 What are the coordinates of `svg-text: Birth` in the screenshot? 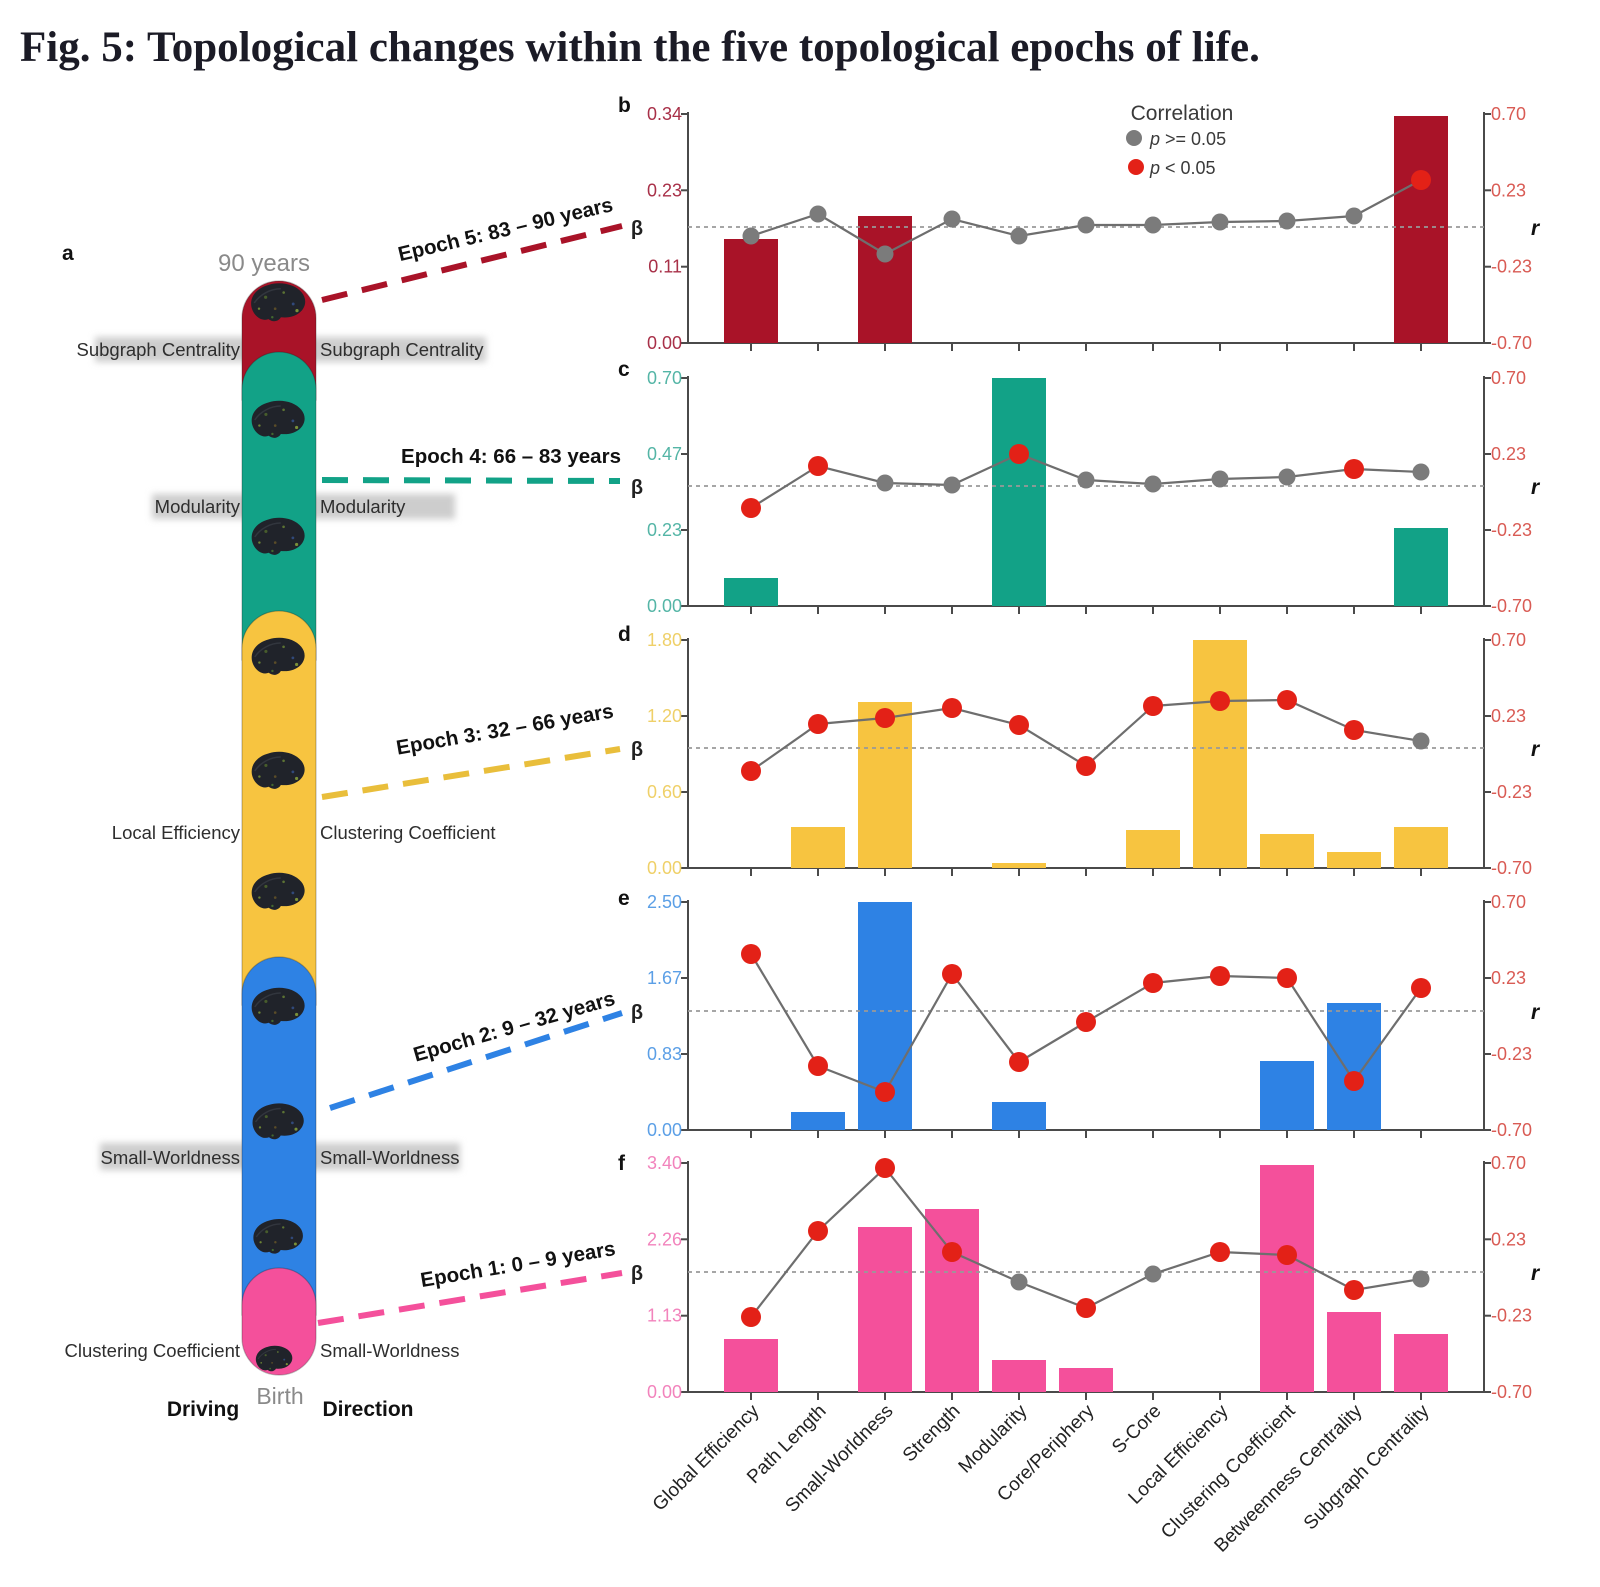 It's located at (279, 1396).